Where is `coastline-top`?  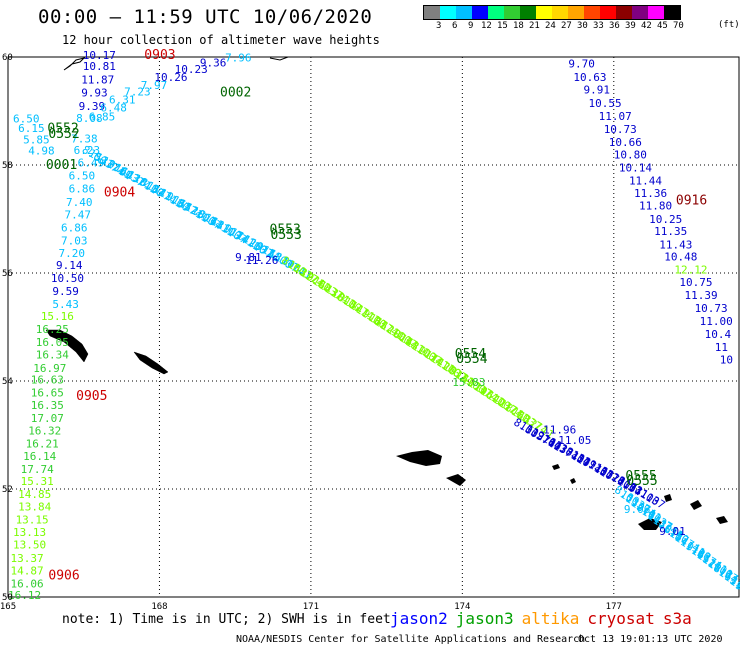
coastline-top is located at coordinates (279, 58).